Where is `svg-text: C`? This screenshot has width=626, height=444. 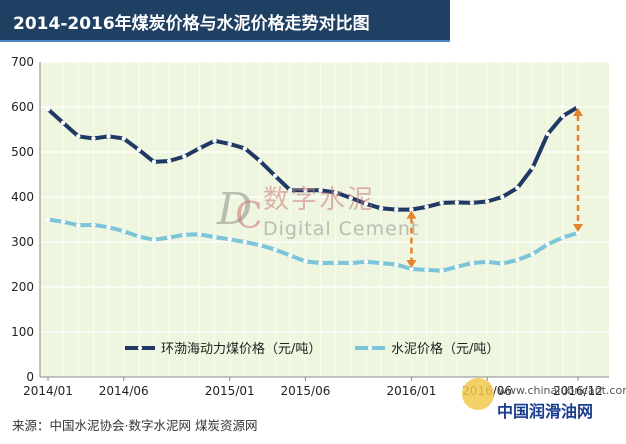
svg-text: C is located at coordinates (249, 215).